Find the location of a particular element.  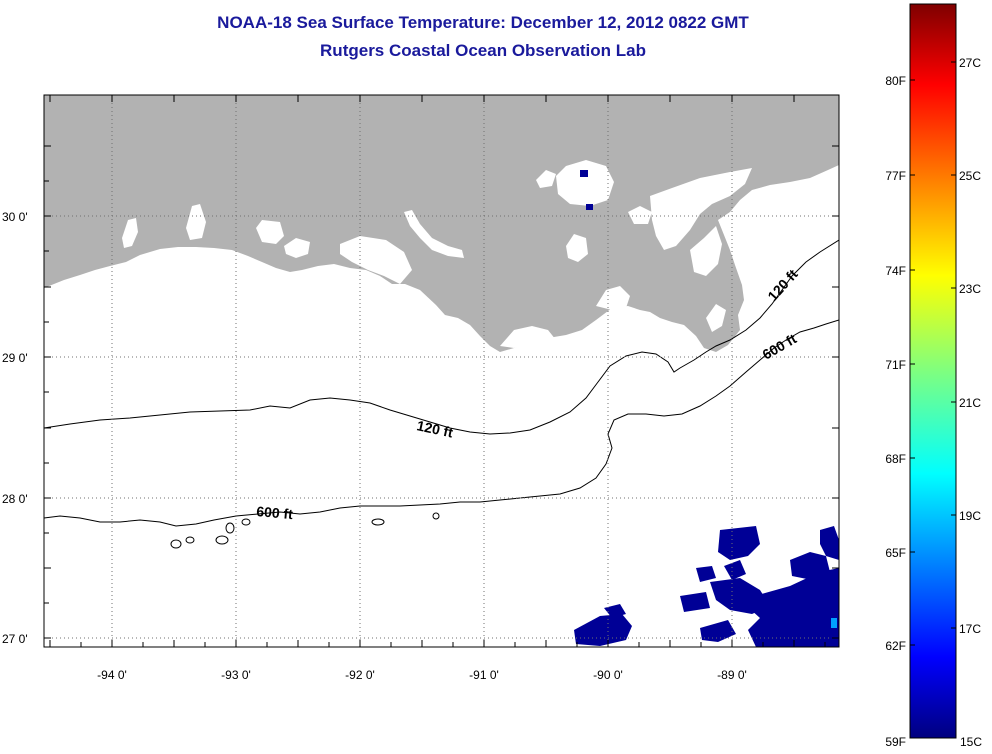

colorbar is located at coordinates (933, 371).